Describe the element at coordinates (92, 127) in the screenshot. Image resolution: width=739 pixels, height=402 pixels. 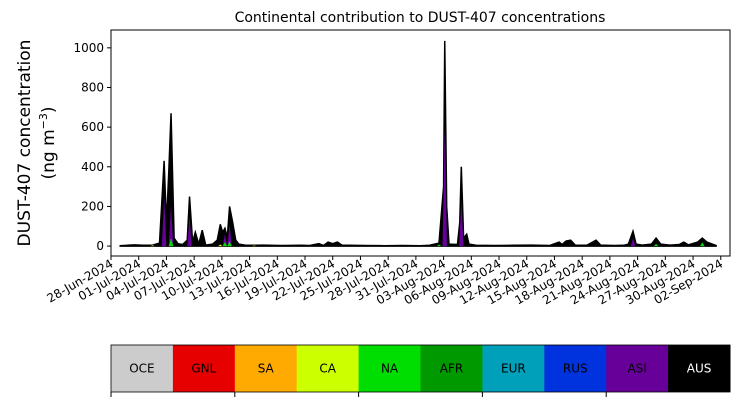
I see `y-tick-label: 600` at that location.